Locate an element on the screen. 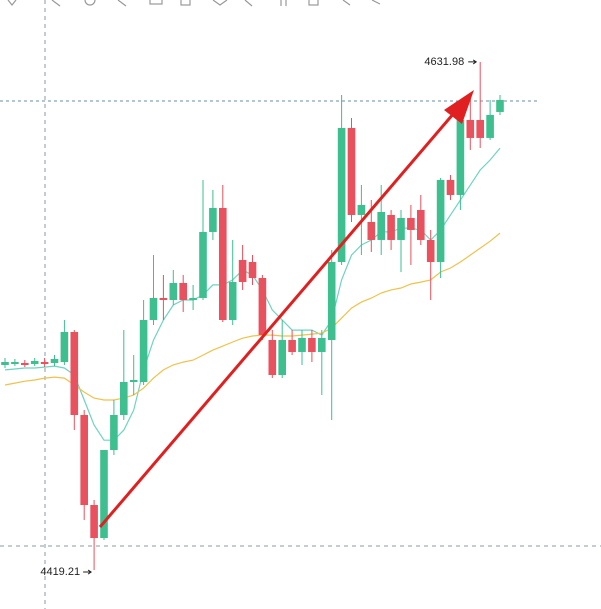 This screenshot has height=609, width=601. max-price-label: 4631.98 is located at coordinates (444, 62).